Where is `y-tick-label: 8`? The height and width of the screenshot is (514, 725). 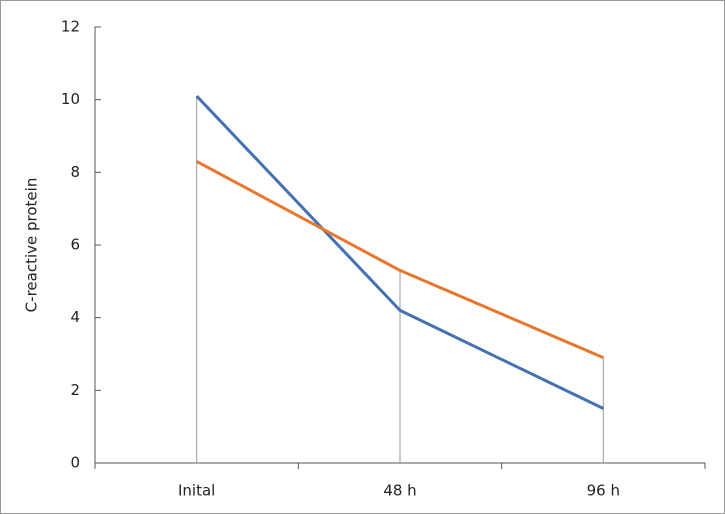 y-tick-label: 8 is located at coordinates (75, 172).